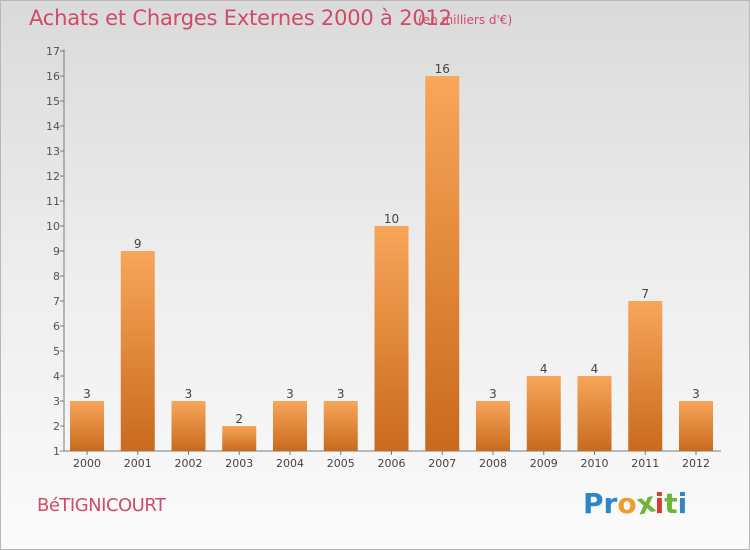  What do you see at coordinates (442, 69) in the screenshot?
I see `bar-value-label: 16` at bounding box center [442, 69].